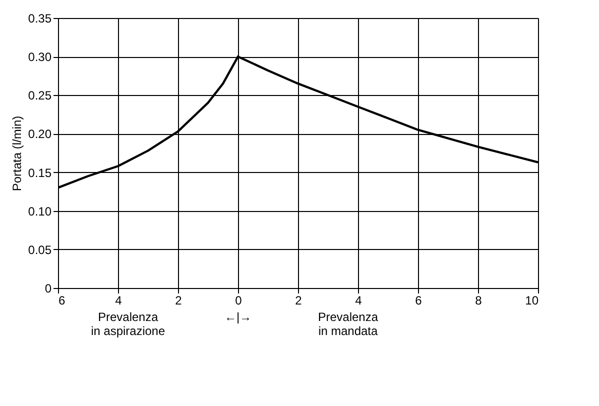 This screenshot has width=599, height=406. I want to click on y-tick-label: 0.20, so click(40, 134).